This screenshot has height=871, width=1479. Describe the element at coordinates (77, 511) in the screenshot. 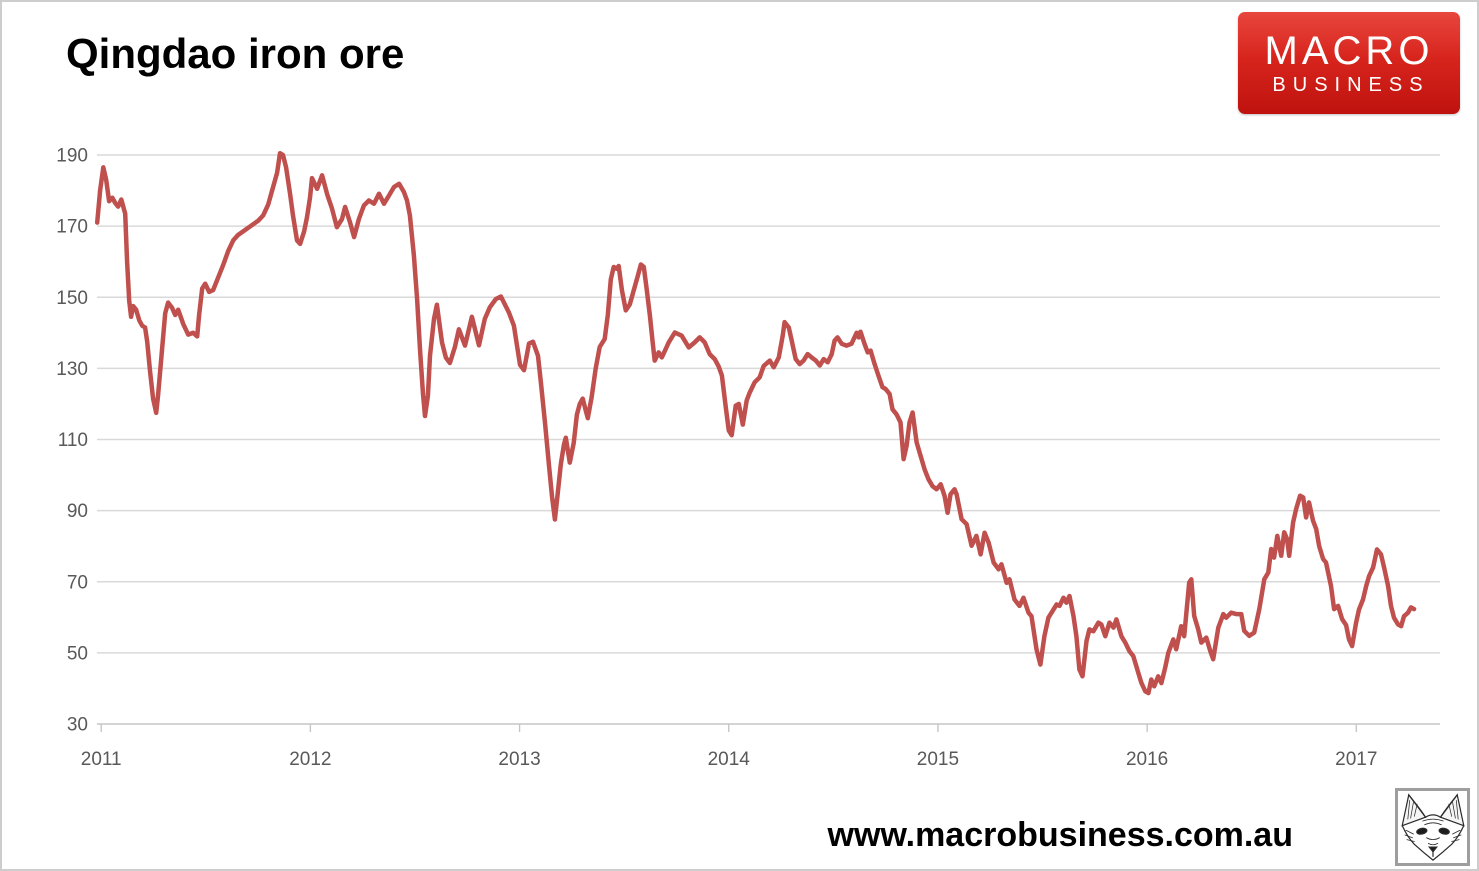

I see `y-axis-tick-label: 90` at that location.